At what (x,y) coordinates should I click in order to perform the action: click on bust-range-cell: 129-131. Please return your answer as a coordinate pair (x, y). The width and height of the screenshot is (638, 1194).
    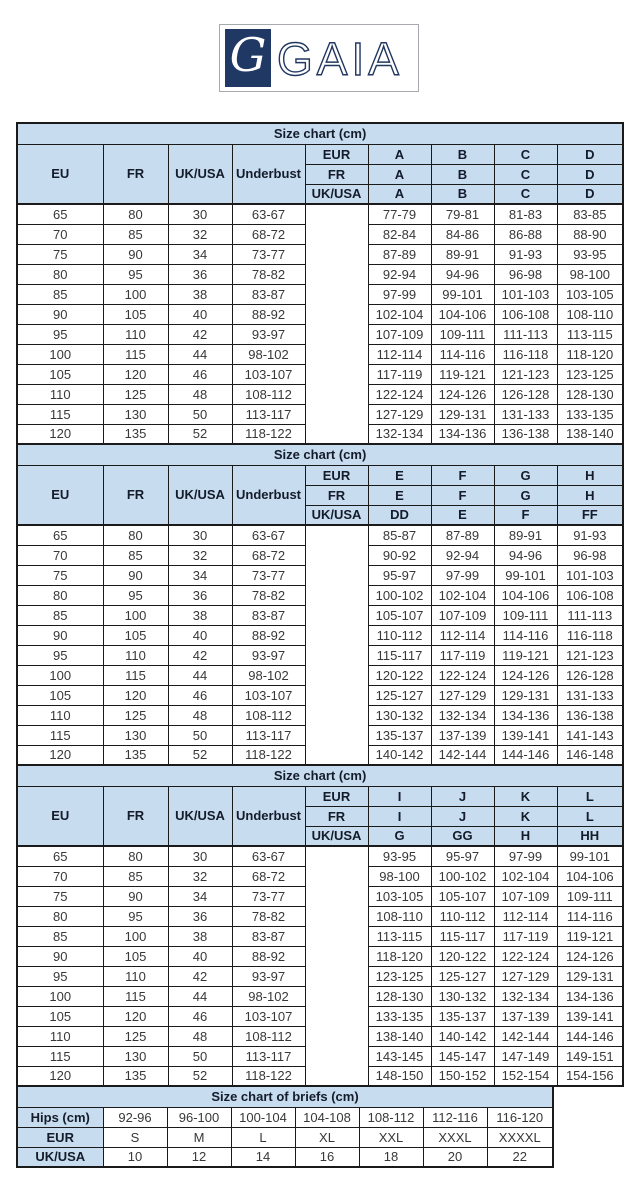
    Looking at the image, I should click on (590, 976).